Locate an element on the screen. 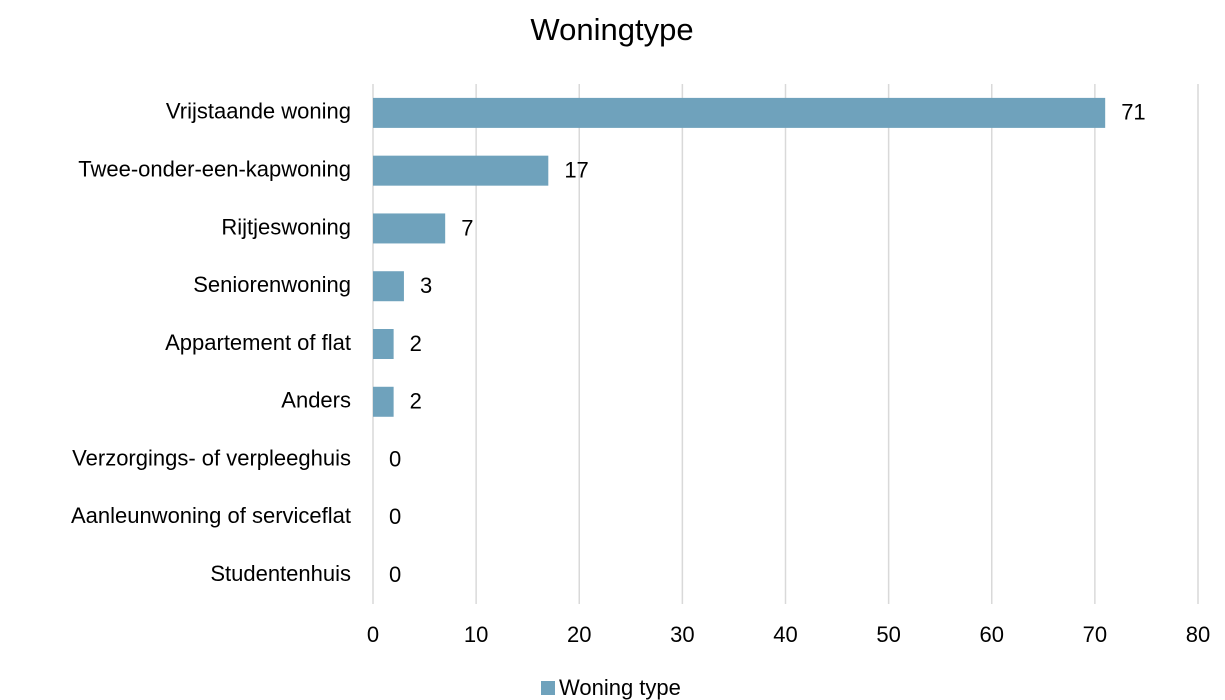  y-tick-label: Verzorgings- of verpleeghuis is located at coordinates (211, 457).